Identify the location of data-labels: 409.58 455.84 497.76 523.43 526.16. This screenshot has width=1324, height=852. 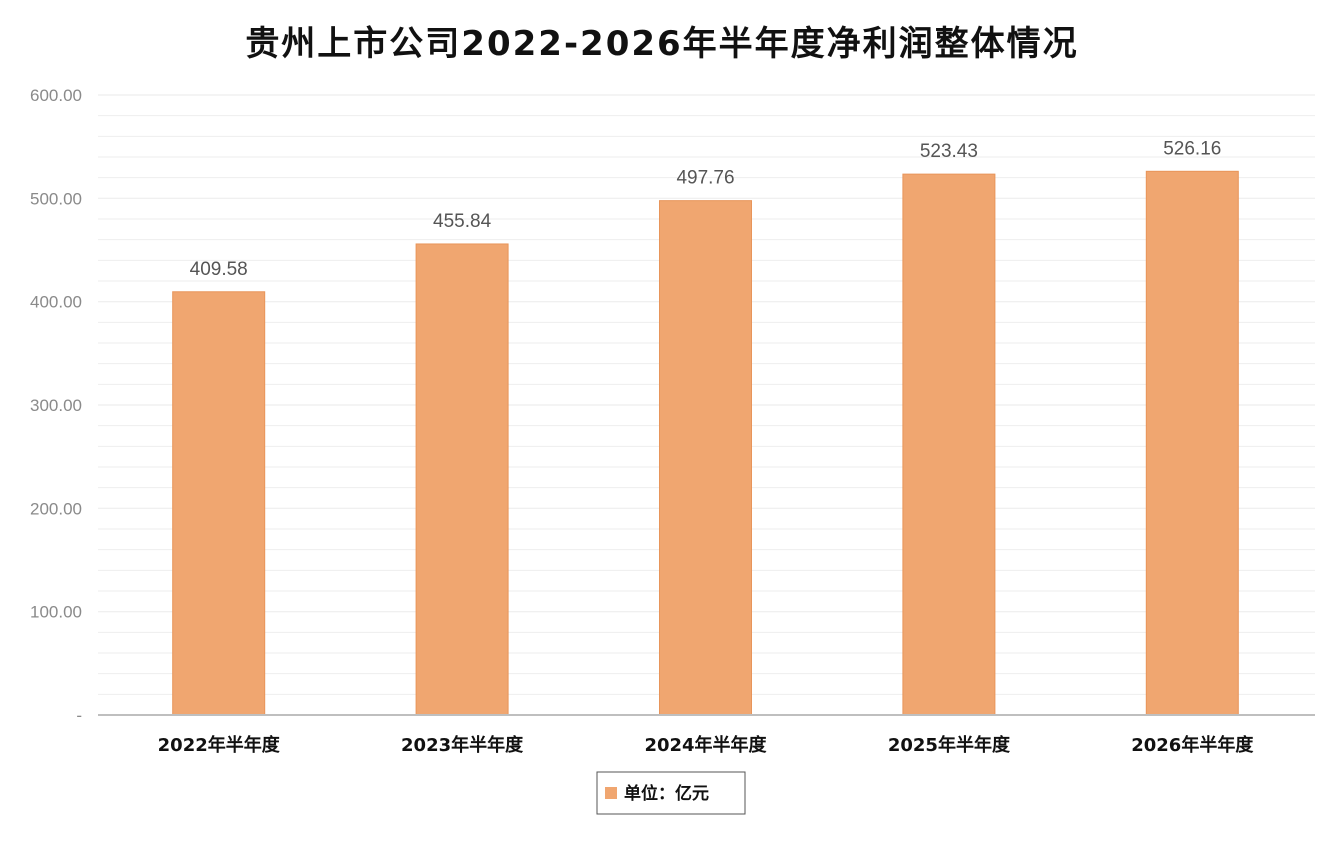
(706, 208).